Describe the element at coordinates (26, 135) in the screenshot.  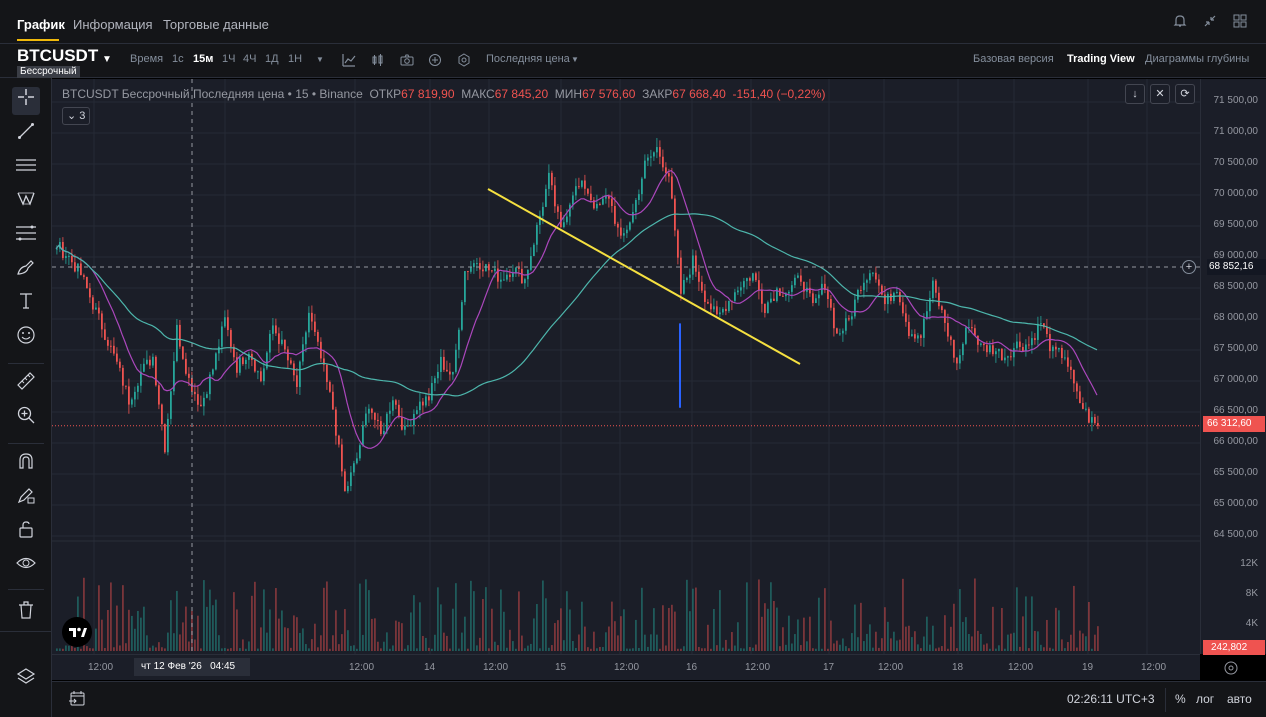
I see `trendline-tool-icon` at that location.